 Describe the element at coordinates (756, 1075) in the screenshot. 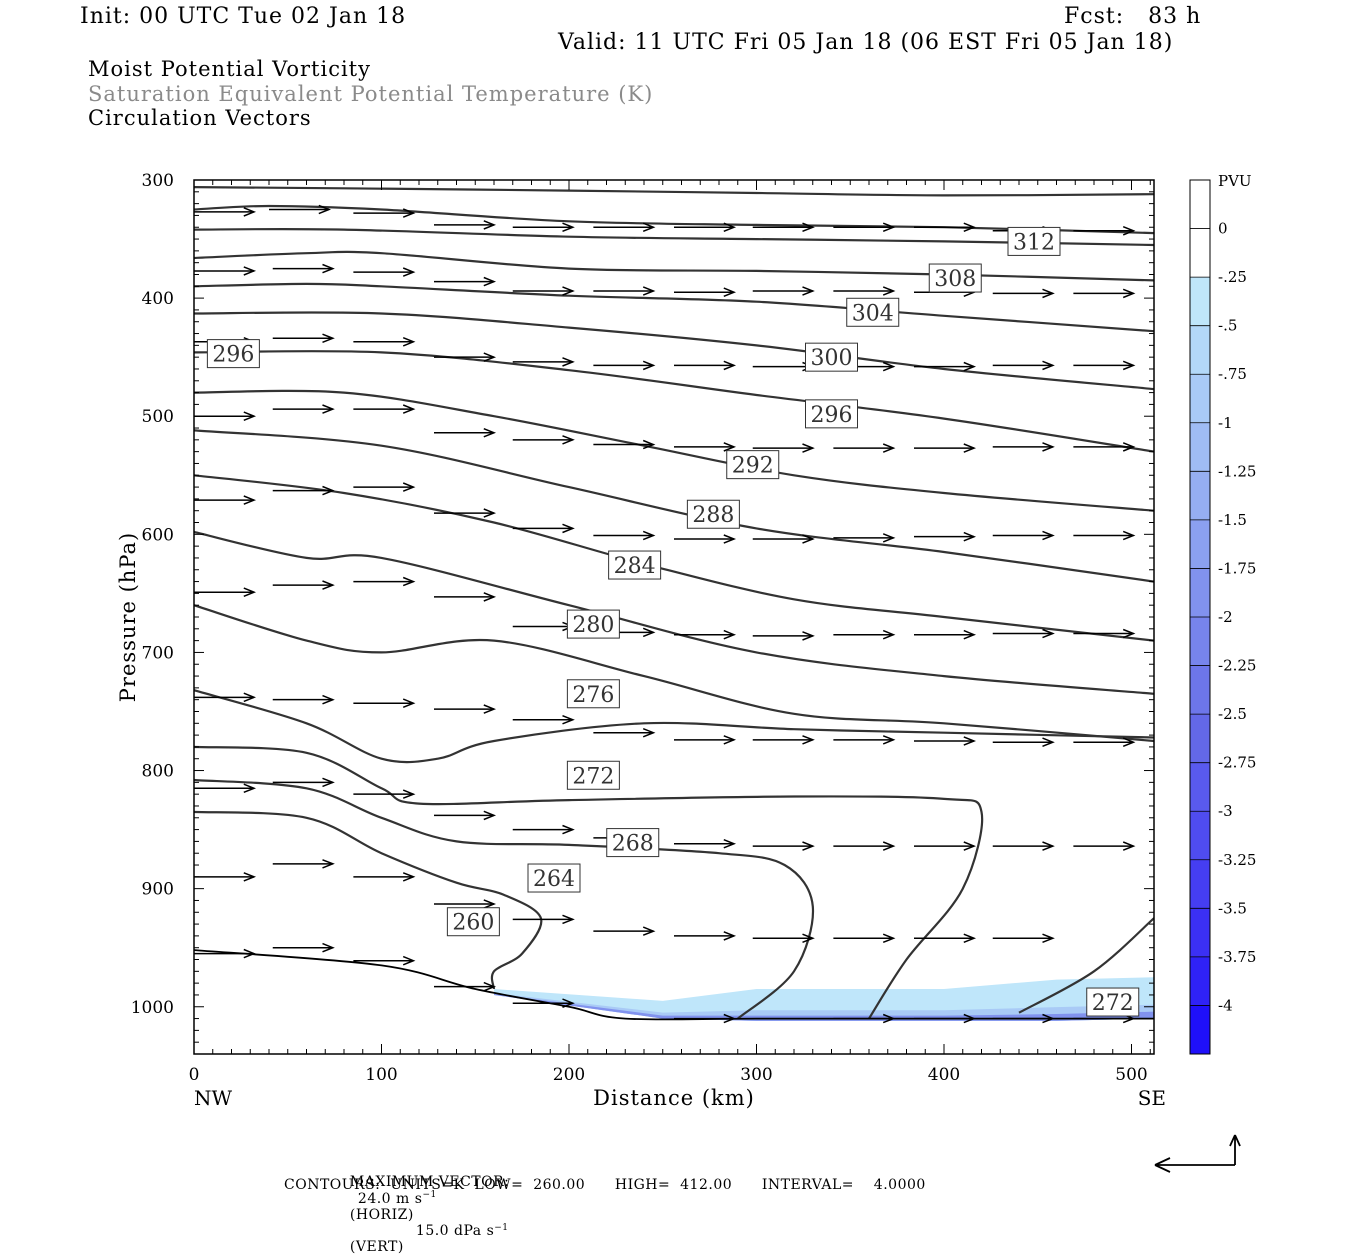

I see `x-tick-label: 300` at that location.